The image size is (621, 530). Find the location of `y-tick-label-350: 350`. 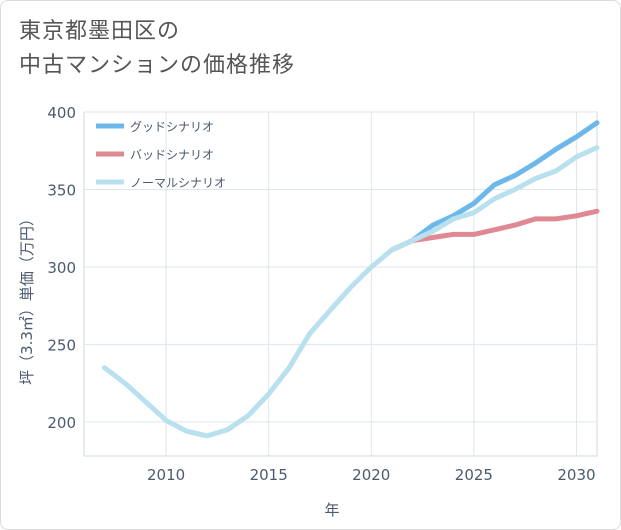

y-tick-label-350: 350 is located at coordinates (61, 190).